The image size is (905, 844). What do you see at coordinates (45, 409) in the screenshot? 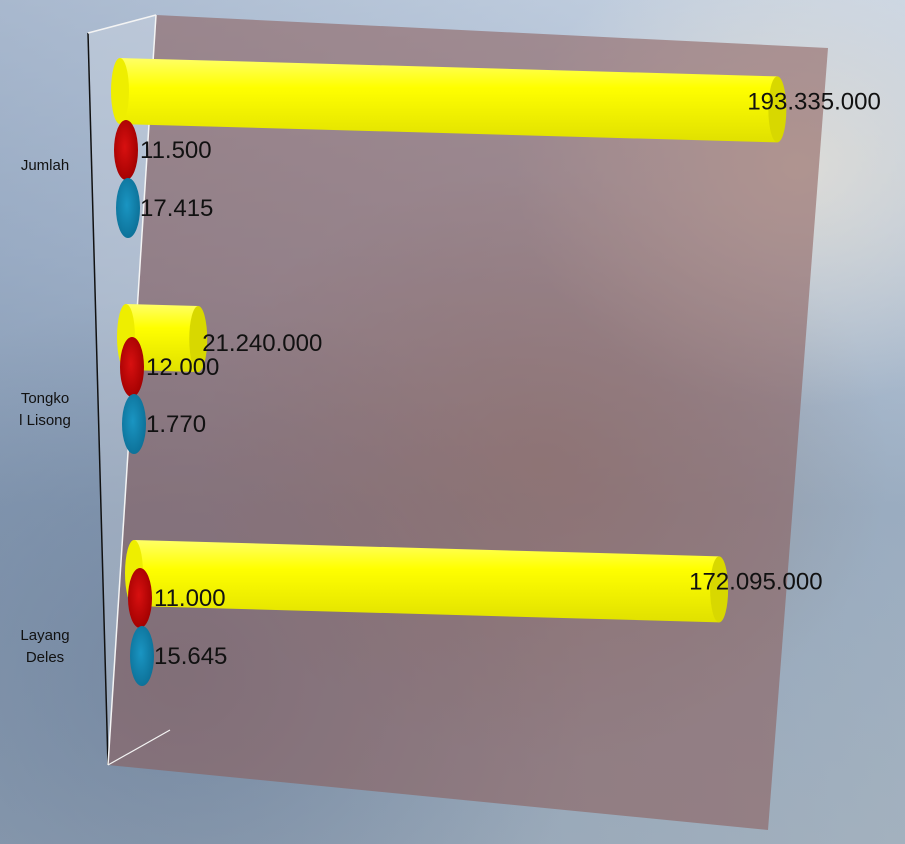
I see `category-label-tongkol-lisong: Tongko l Lisong` at bounding box center [45, 409].